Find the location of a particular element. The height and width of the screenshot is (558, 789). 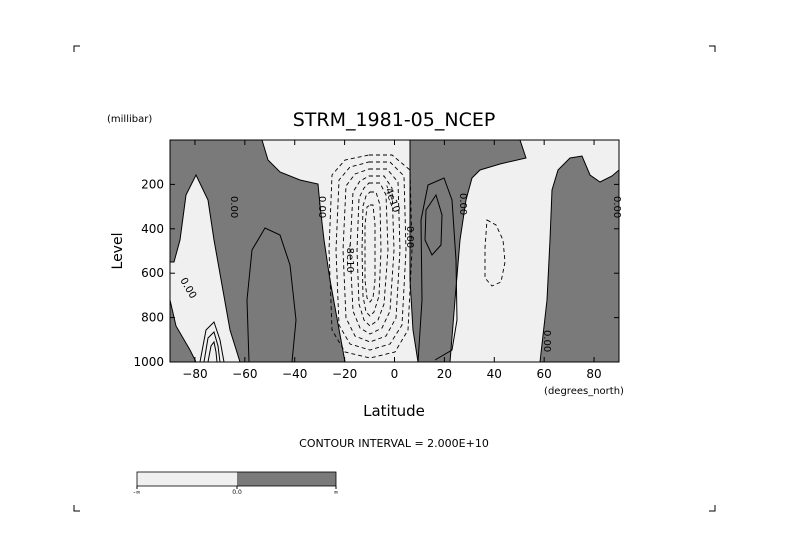

chart-title: STRM_1981-05_NCEP is located at coordinates (394, 120).